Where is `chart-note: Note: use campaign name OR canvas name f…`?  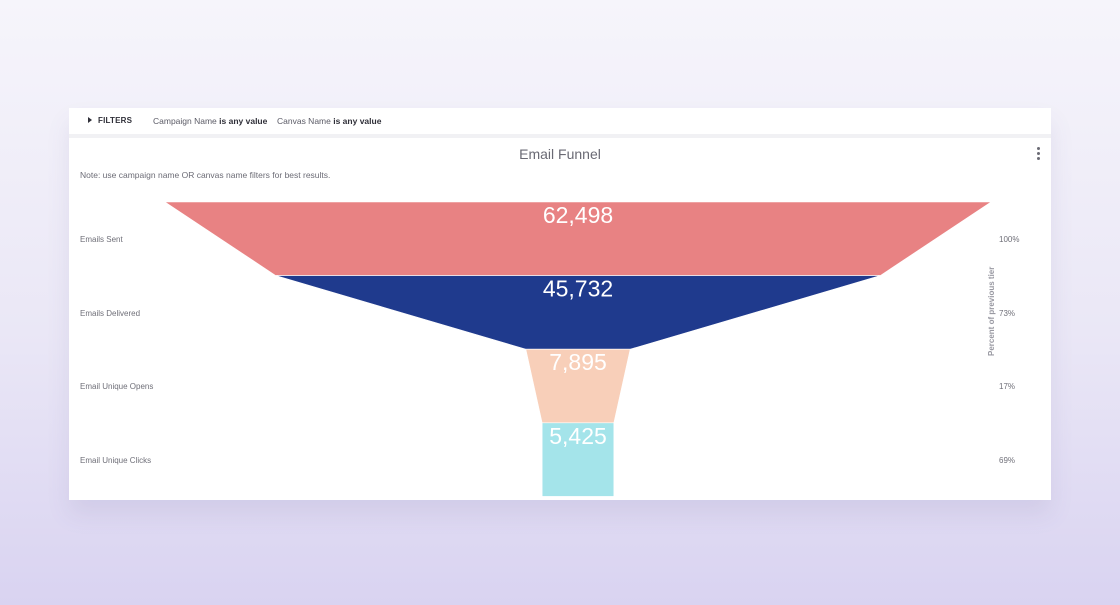 chart-note: Note: use campaign name OR canvas name f… is located at coordinates (205, 175).